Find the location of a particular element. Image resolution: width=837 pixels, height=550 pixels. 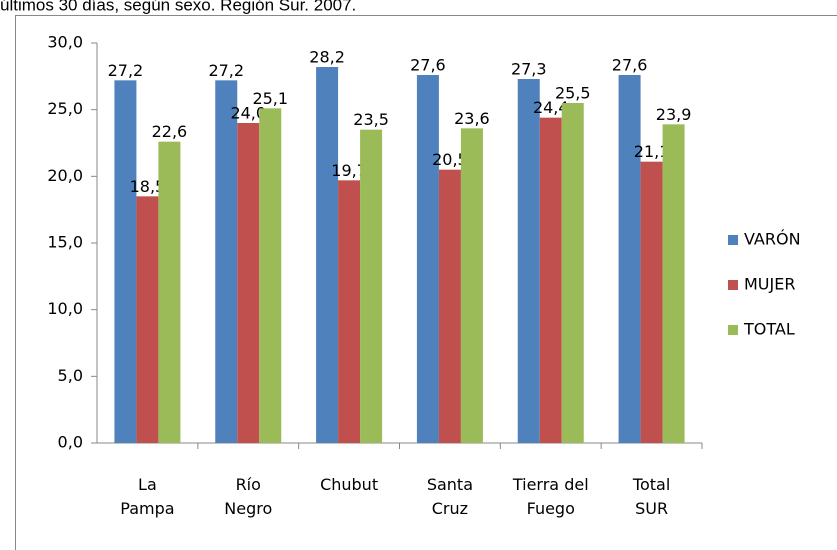

y-tick-label: 20,0 is located at coordinates (65, 175).